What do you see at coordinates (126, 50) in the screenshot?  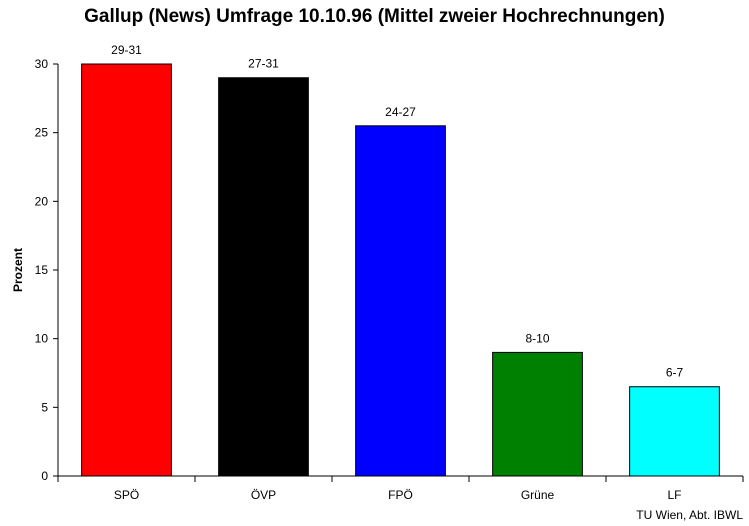 I see `bar-value-label: 29-31` at bounding box center [126, 50].